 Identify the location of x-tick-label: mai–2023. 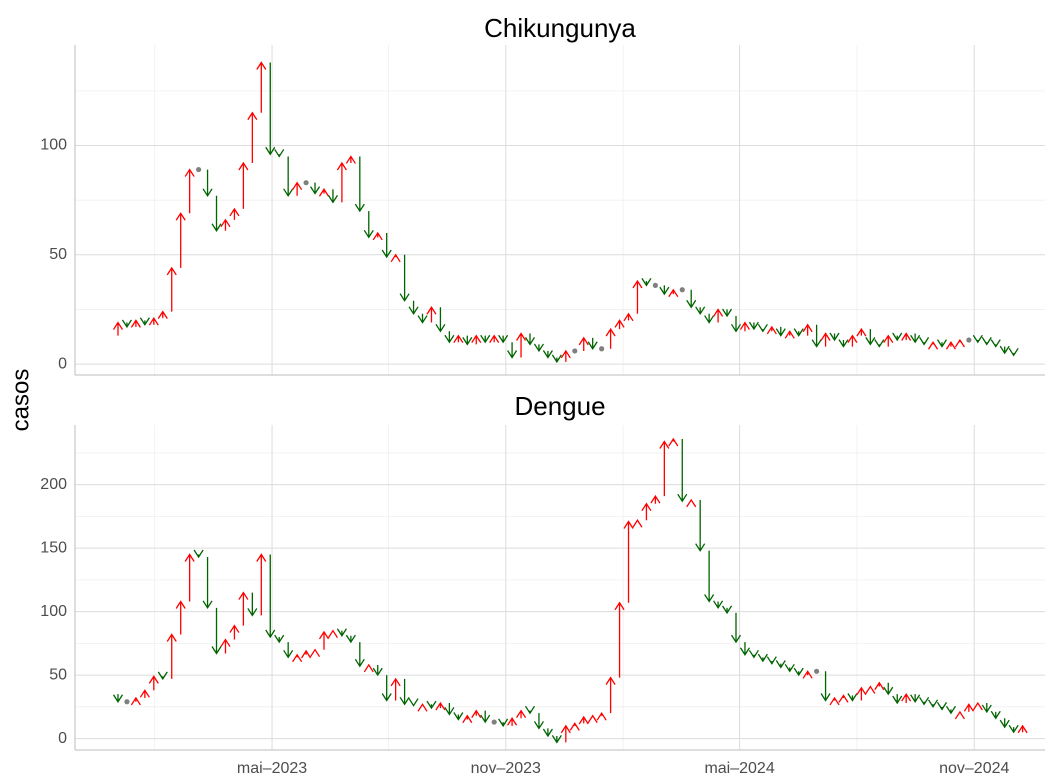
(272, 768).